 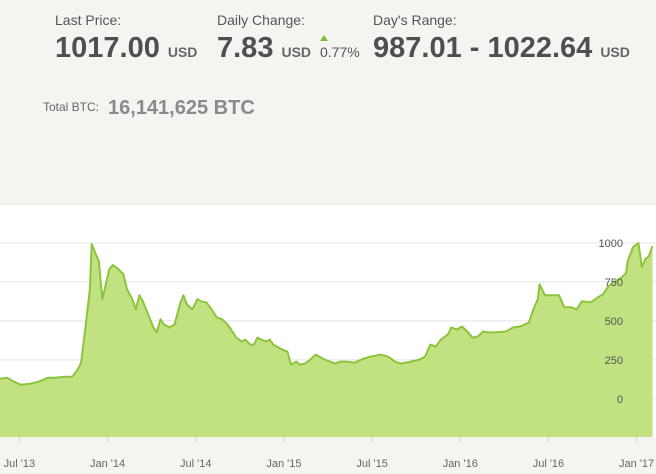 What do you see at coordinates (183, 52) in the screenshot?
I see `last-price-unit: USD` at bounding box center [183, 52].